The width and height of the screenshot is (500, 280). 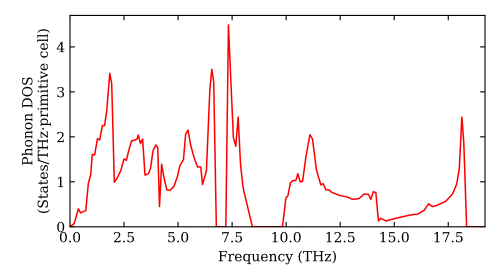 I want to click on x-tick-label: 7.5, so click(x=232, y=237).